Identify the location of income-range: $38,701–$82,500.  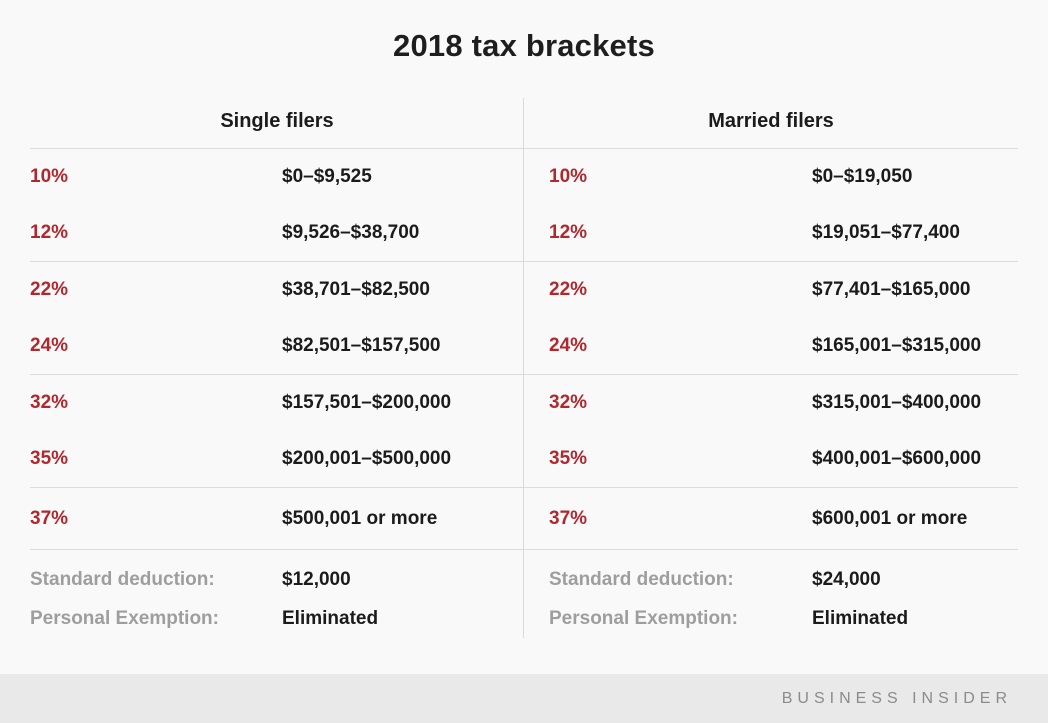
(356, 289).